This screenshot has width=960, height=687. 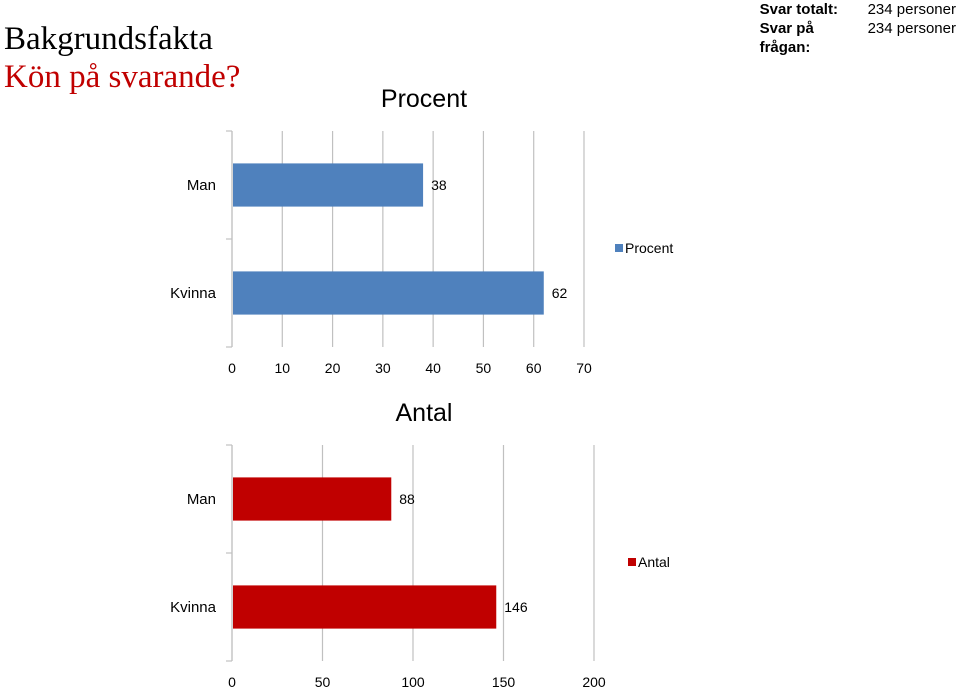 I want to click on antal-legend-label: Antal, so click(x=654, y=562).